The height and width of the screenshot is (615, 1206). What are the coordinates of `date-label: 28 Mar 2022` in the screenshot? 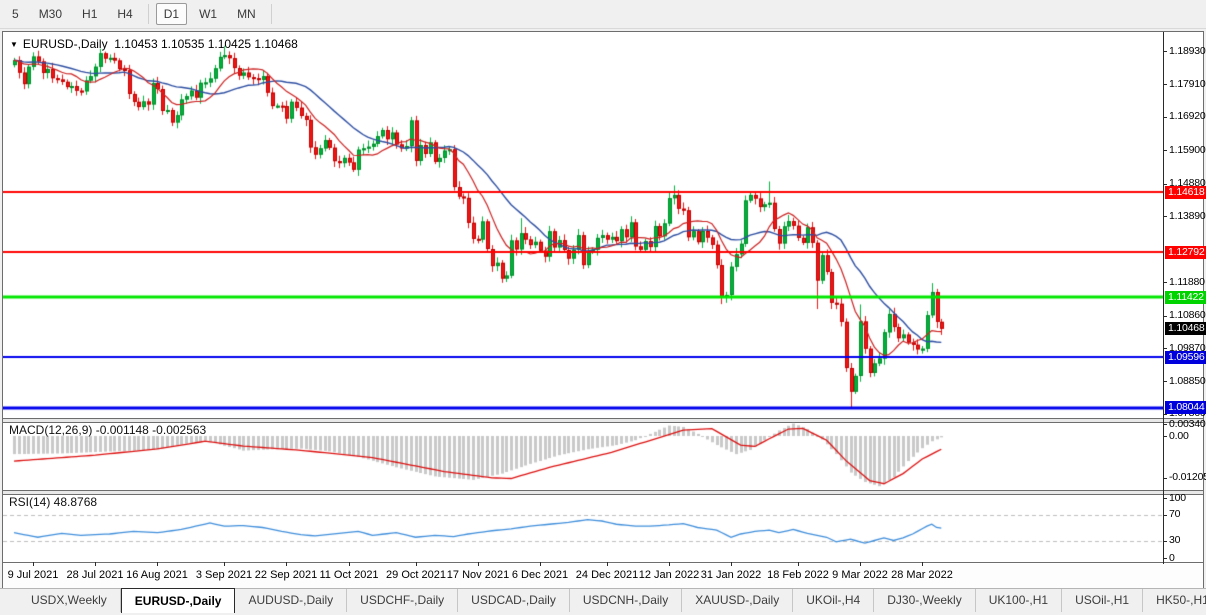 It's located at (922, 575).